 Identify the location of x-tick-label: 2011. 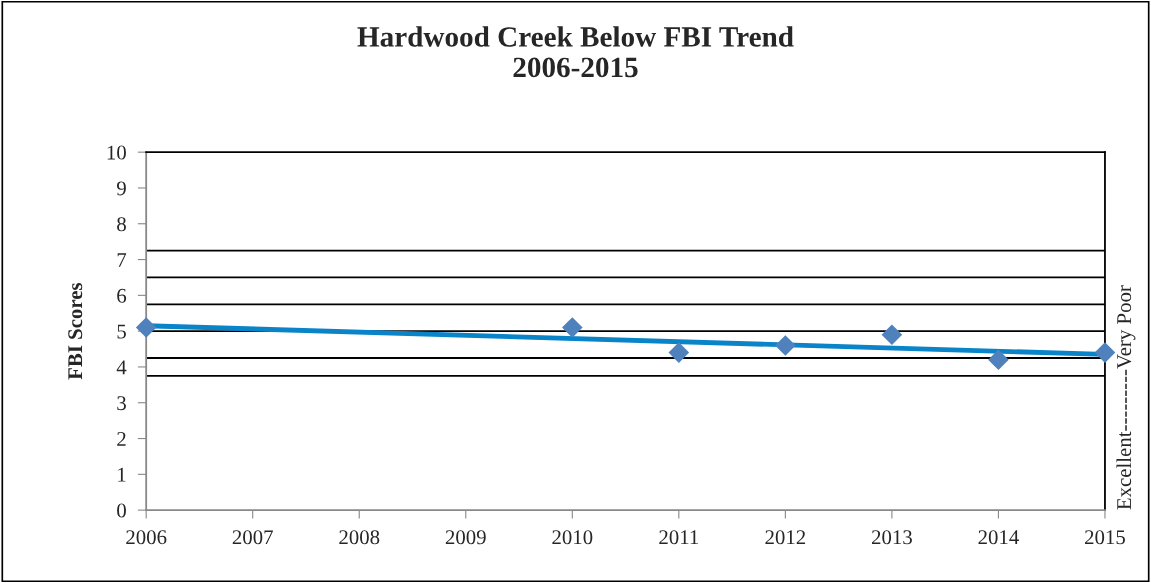
(679, 537).